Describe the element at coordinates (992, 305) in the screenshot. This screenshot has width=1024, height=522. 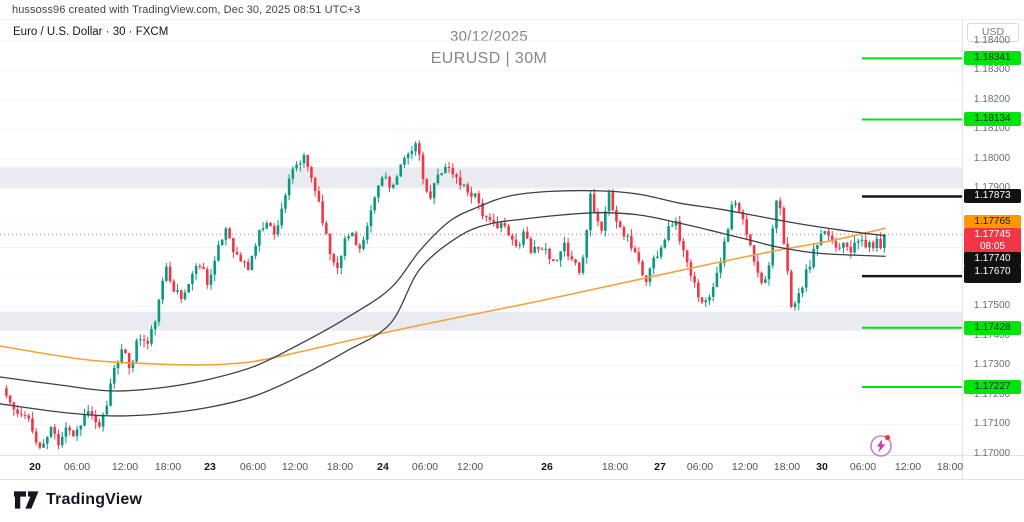
I see `price-tick-1.17500: 1.17500` at that location.